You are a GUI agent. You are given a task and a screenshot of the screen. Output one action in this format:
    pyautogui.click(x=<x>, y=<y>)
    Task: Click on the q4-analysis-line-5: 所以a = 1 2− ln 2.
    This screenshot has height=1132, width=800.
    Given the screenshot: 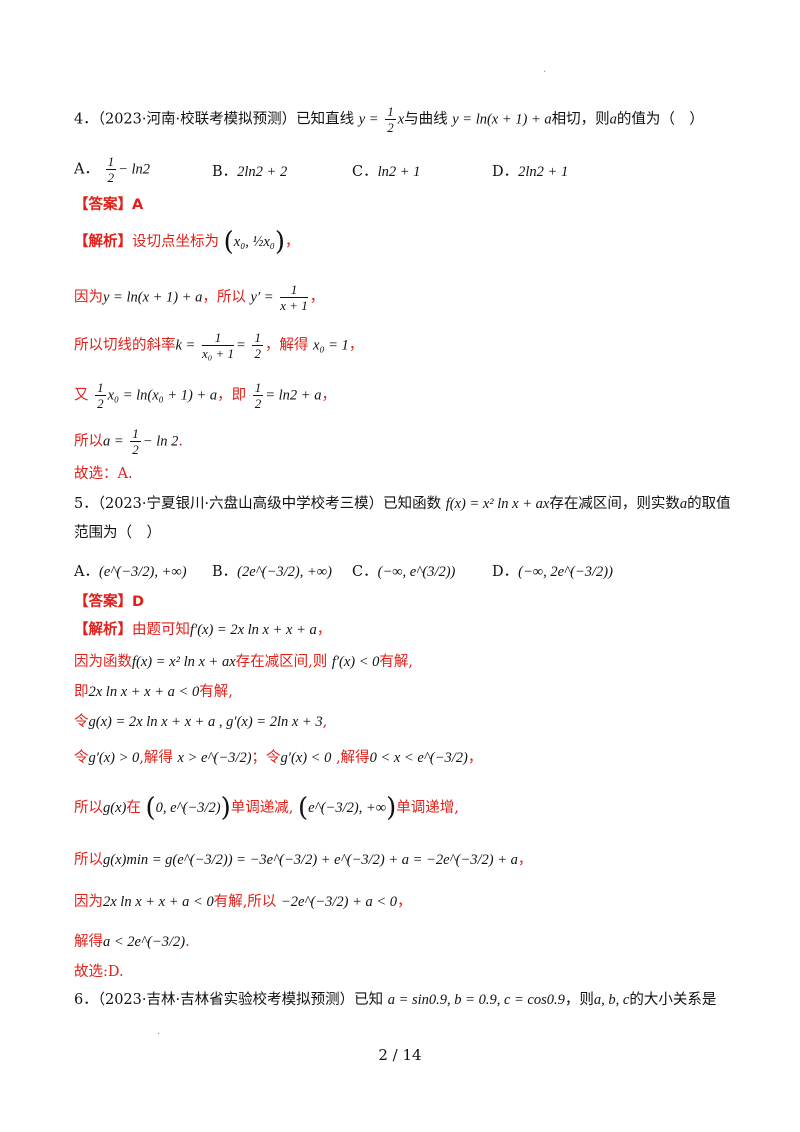 What is the action you would take?
    pyautogui.click(x=128, y=441)
    